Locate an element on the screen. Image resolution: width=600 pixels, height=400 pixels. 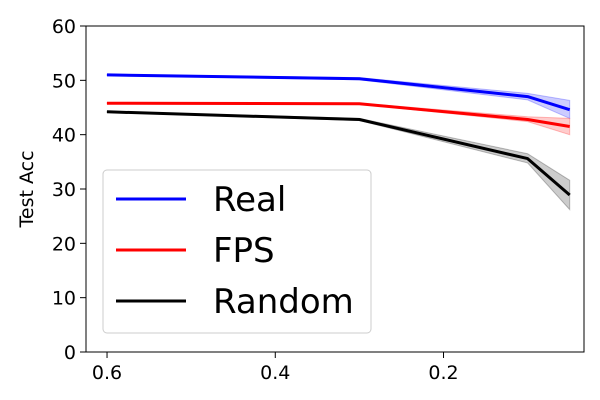
y-tick-label: 50 is located at coordinates (64, 81).